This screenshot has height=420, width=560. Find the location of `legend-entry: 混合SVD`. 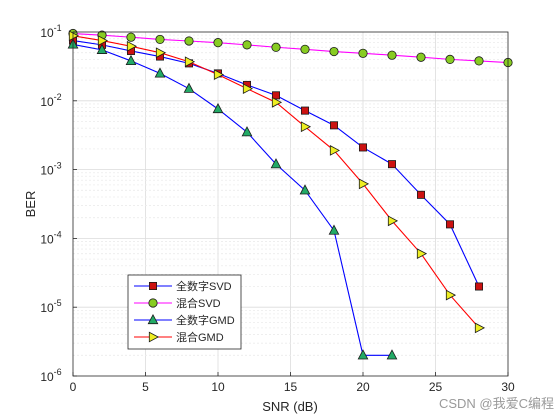

legend-entry: 混合SVD is located at coordinates (177, 303).